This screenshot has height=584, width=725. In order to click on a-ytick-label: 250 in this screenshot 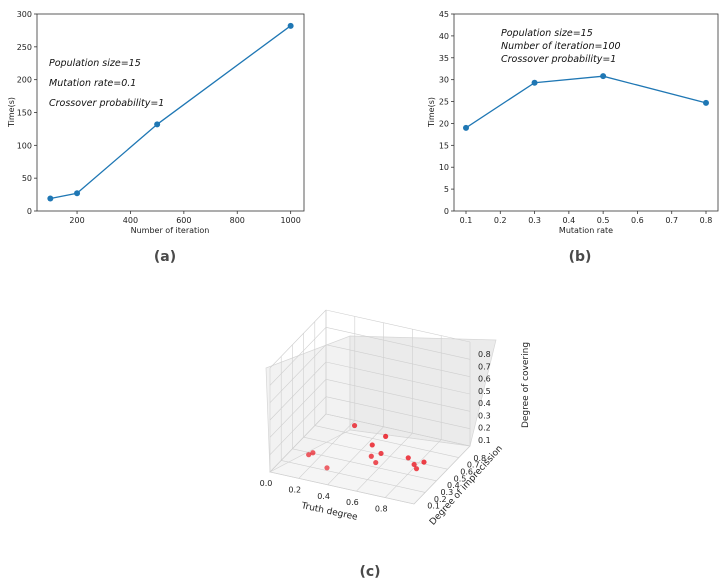, I will do `click(24, 47)`.